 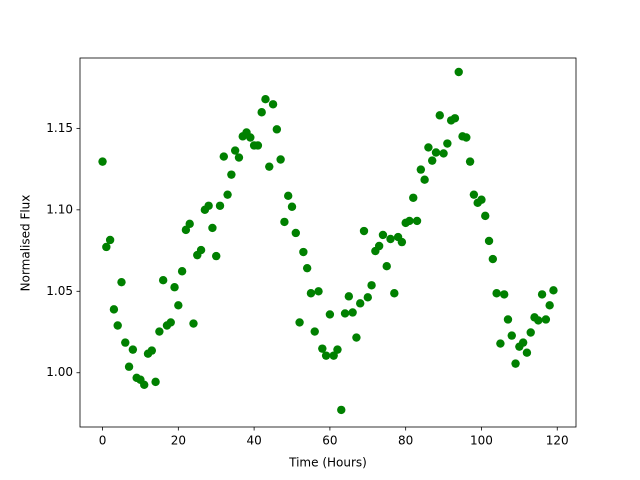 I want to click on x-tick-label: 120, so click(x=557, y=441).